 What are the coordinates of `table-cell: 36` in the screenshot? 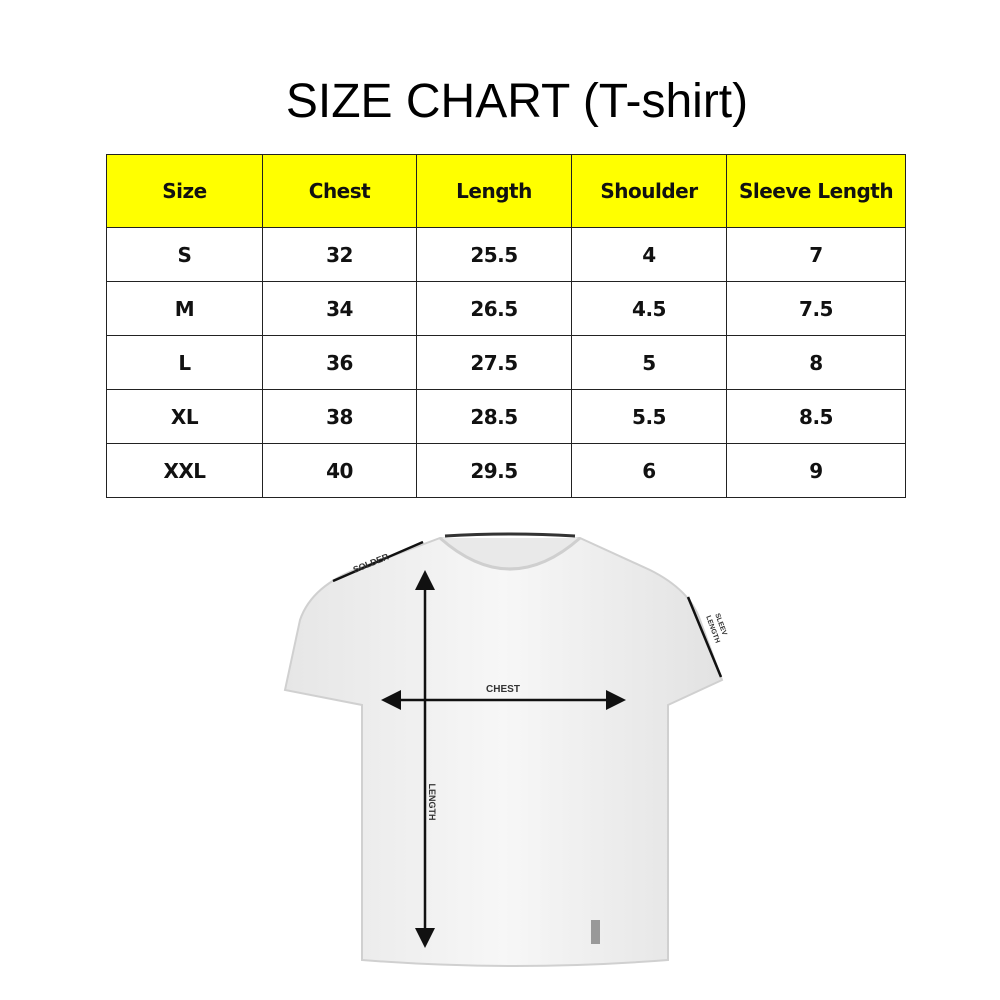 It's located at (339, 362).